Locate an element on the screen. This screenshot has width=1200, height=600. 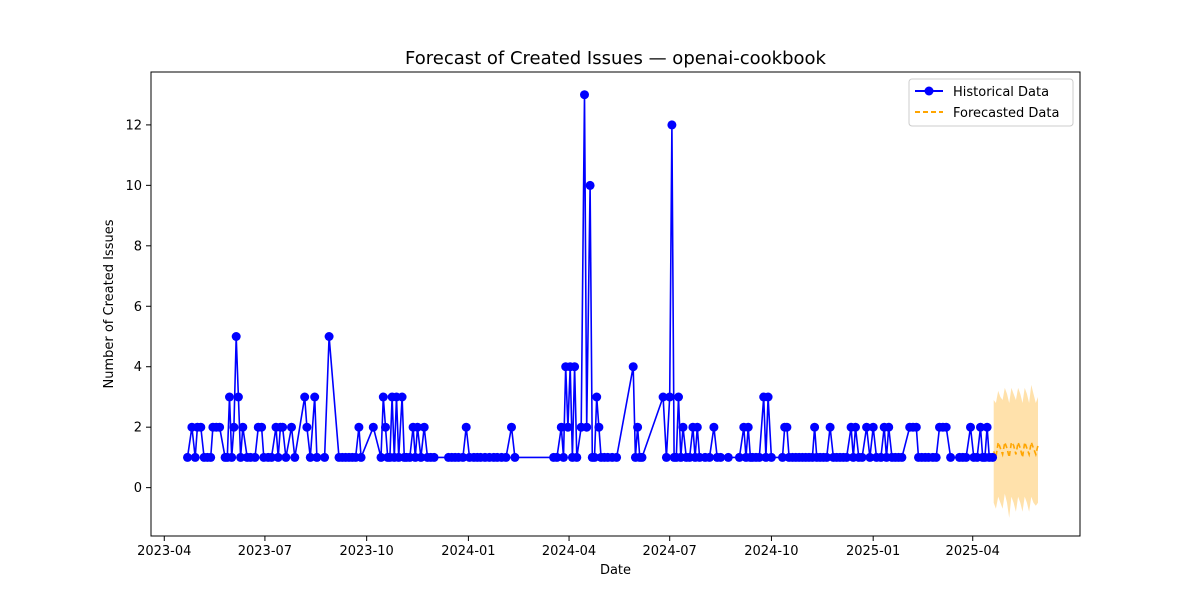
y-tick-label: 4 is located at coordinates (138, 367).